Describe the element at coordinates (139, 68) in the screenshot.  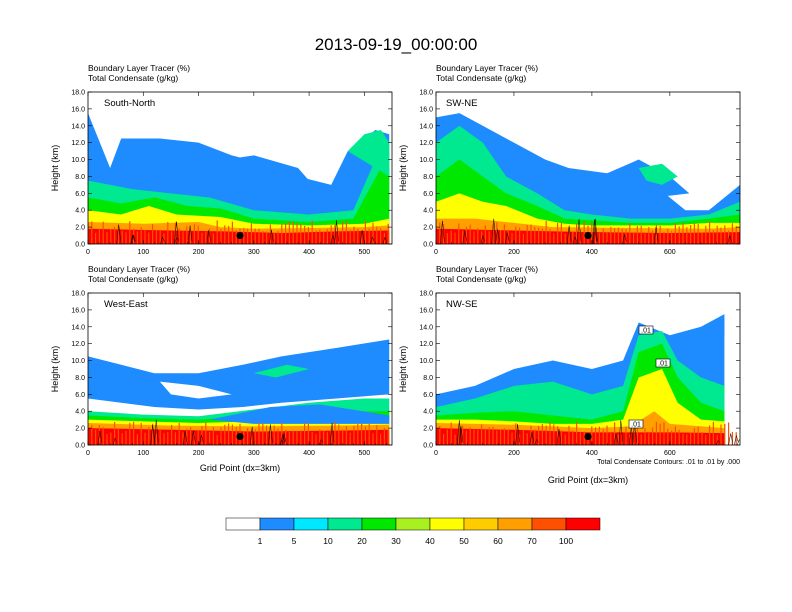
I see `panel-var1-label: Boundary Layer Tracer (%)` at that location.